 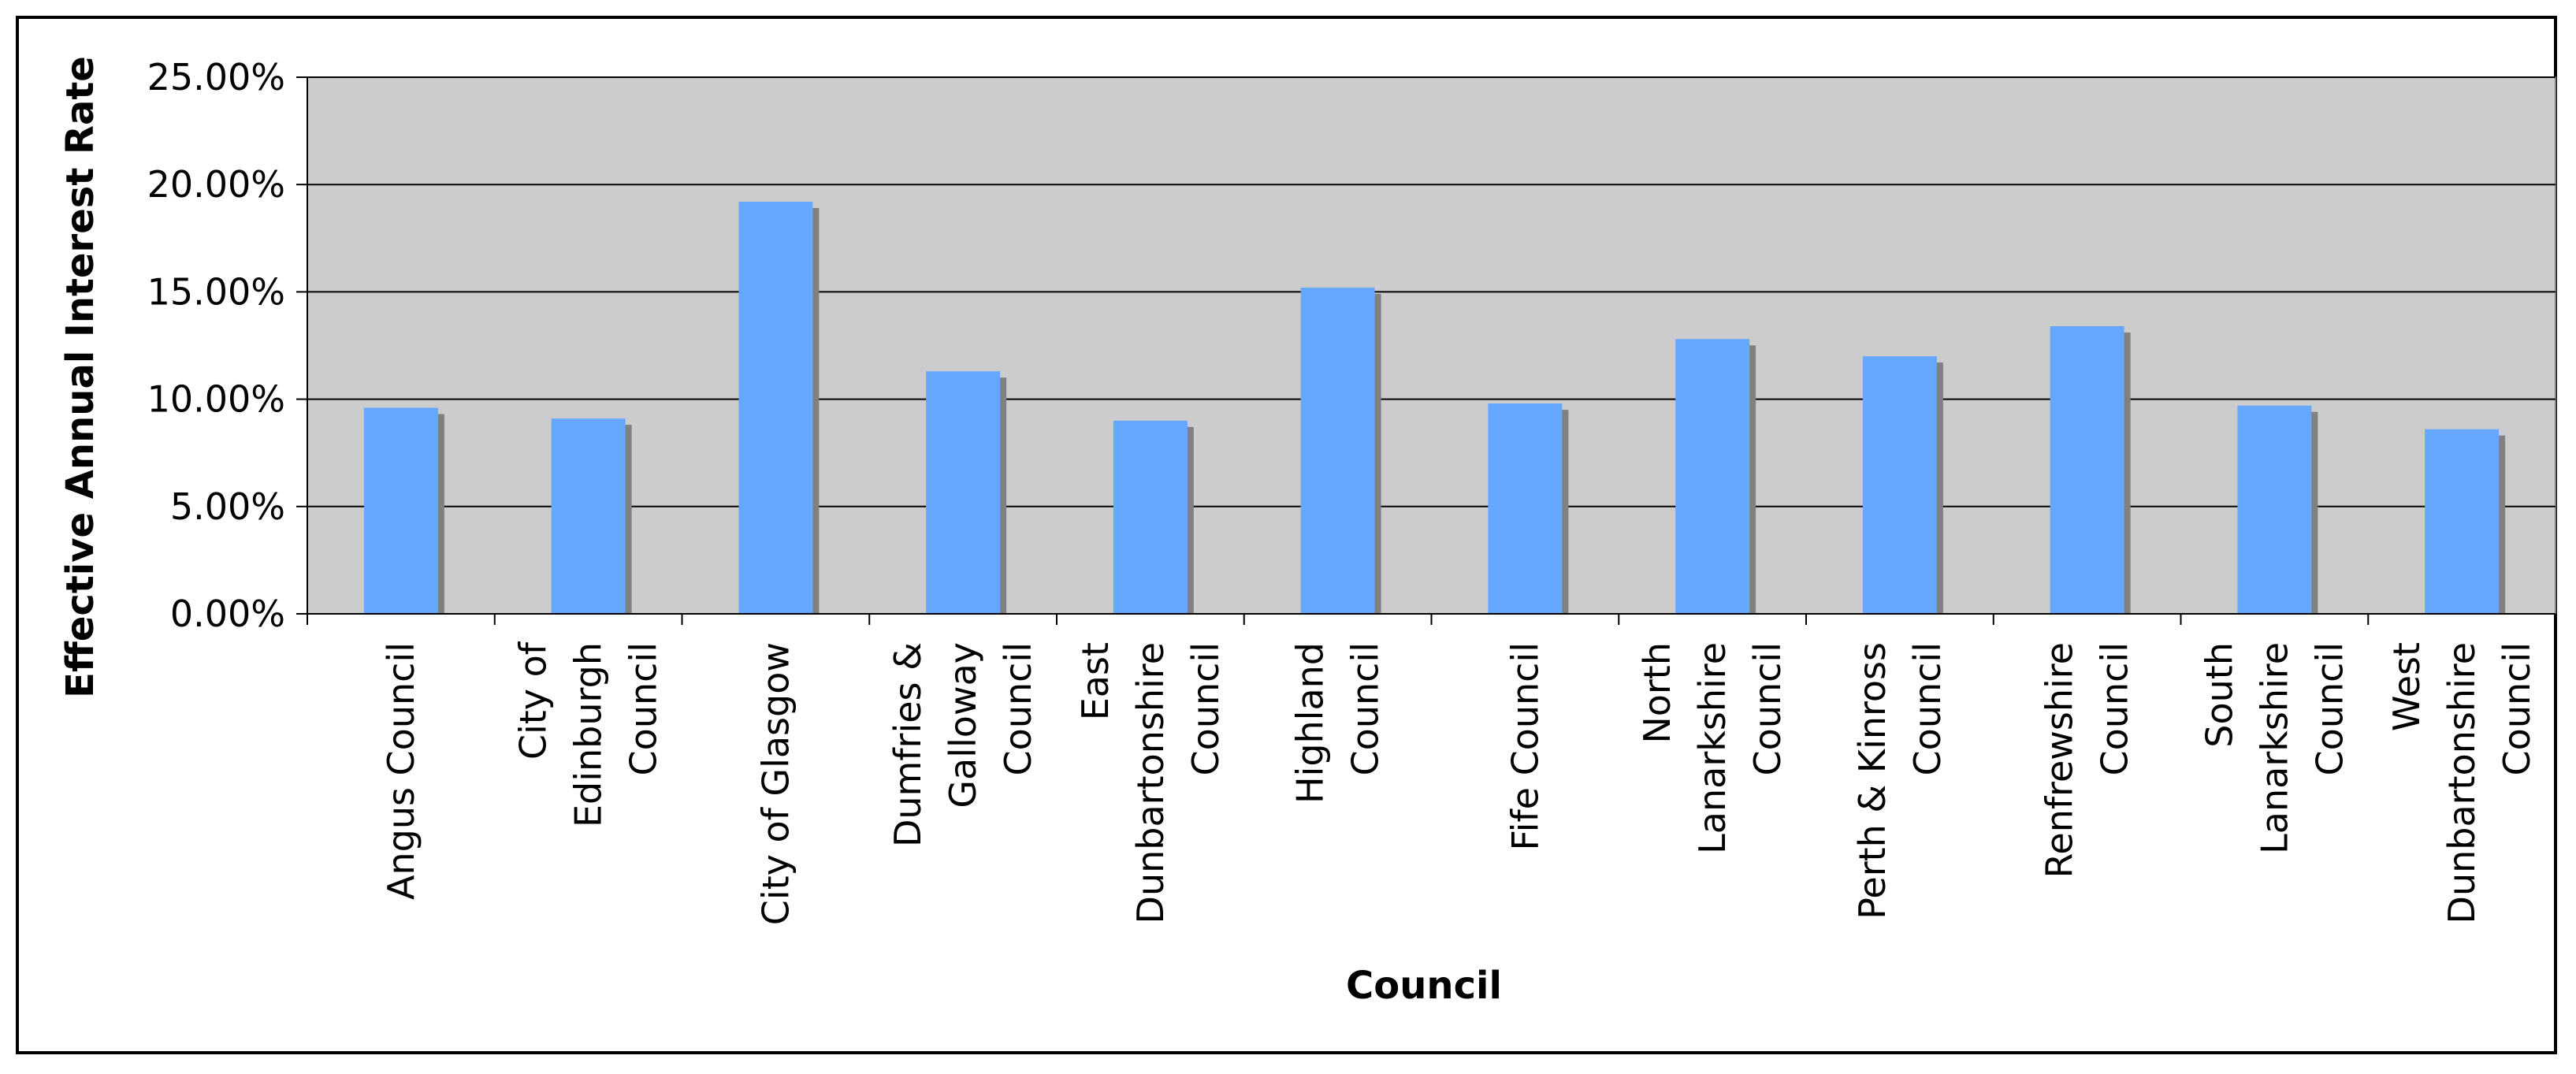 What do you see at coordinates (216, 77) in the screenshot?
I see `y-tick-label: 25.00%` at bounding box center [216, 77].